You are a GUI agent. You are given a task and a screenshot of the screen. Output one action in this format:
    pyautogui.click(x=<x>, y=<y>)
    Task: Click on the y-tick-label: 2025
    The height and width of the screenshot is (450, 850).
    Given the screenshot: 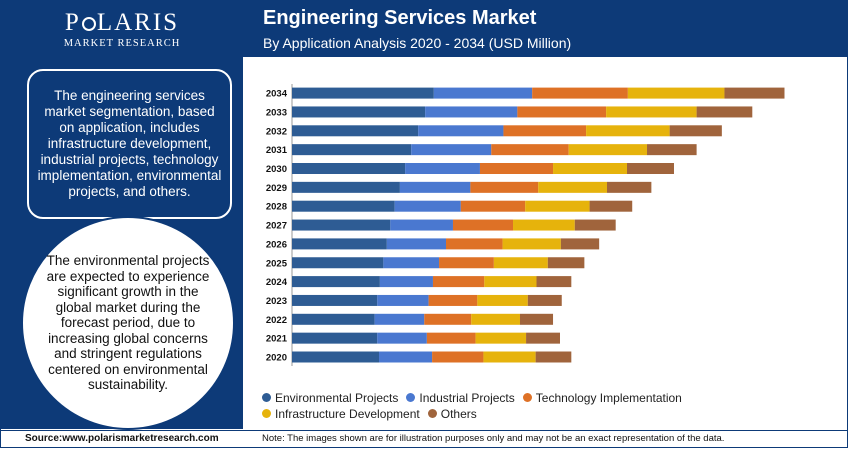 What is the action you would take?
    pyautogui.click(x=277, y=263)
    